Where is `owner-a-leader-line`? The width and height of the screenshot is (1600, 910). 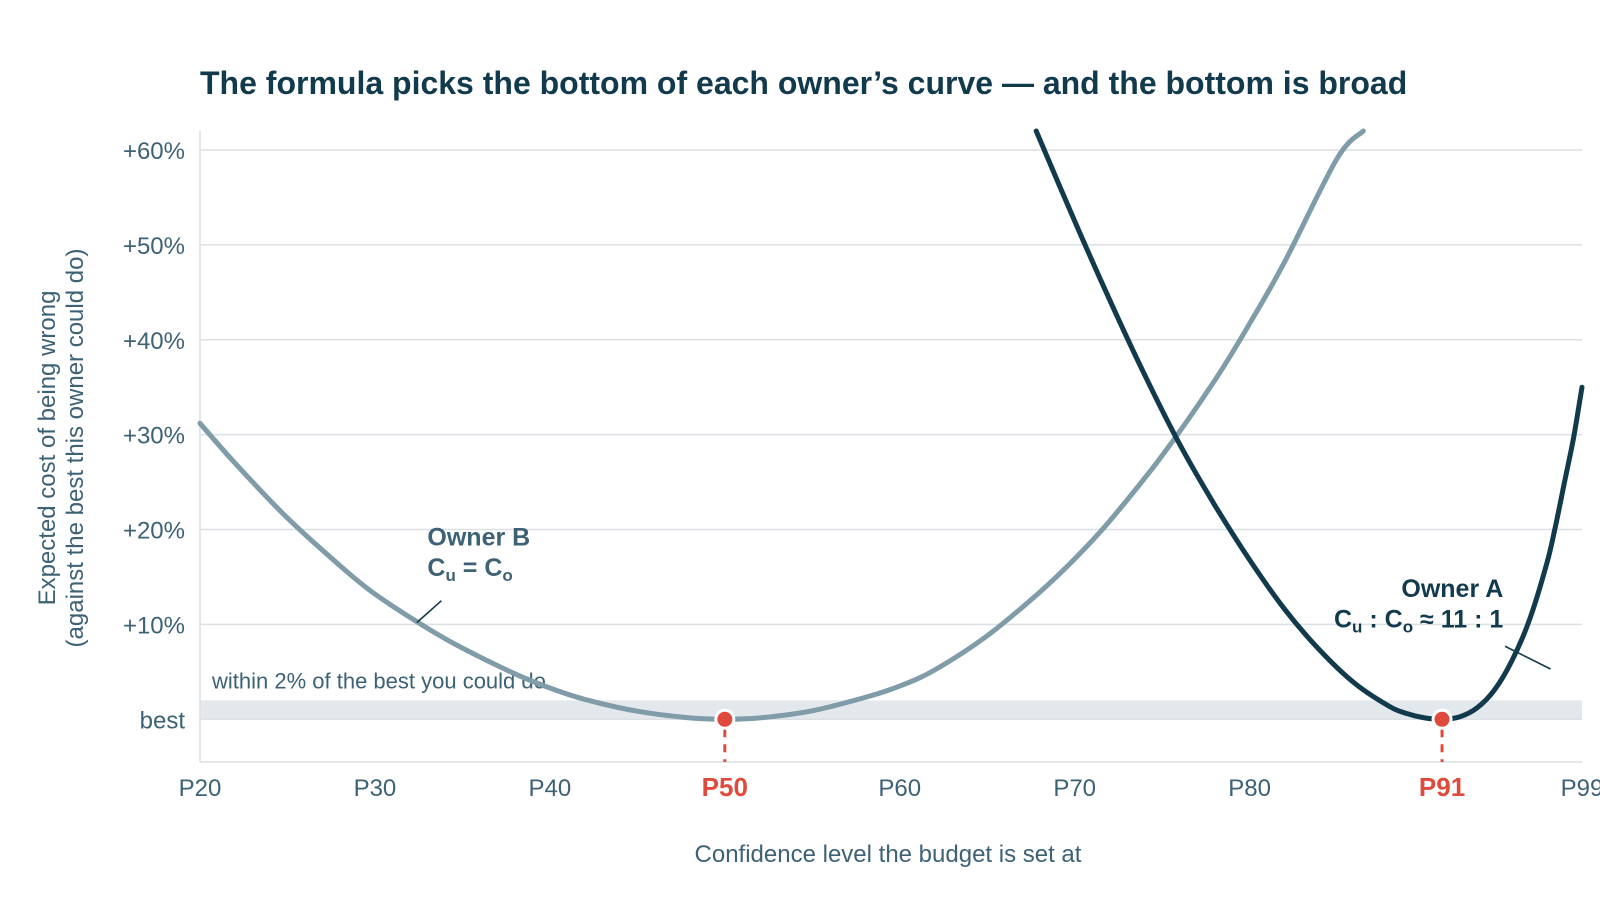 owner-a-leader-line is located at coordinates (1527, 657).